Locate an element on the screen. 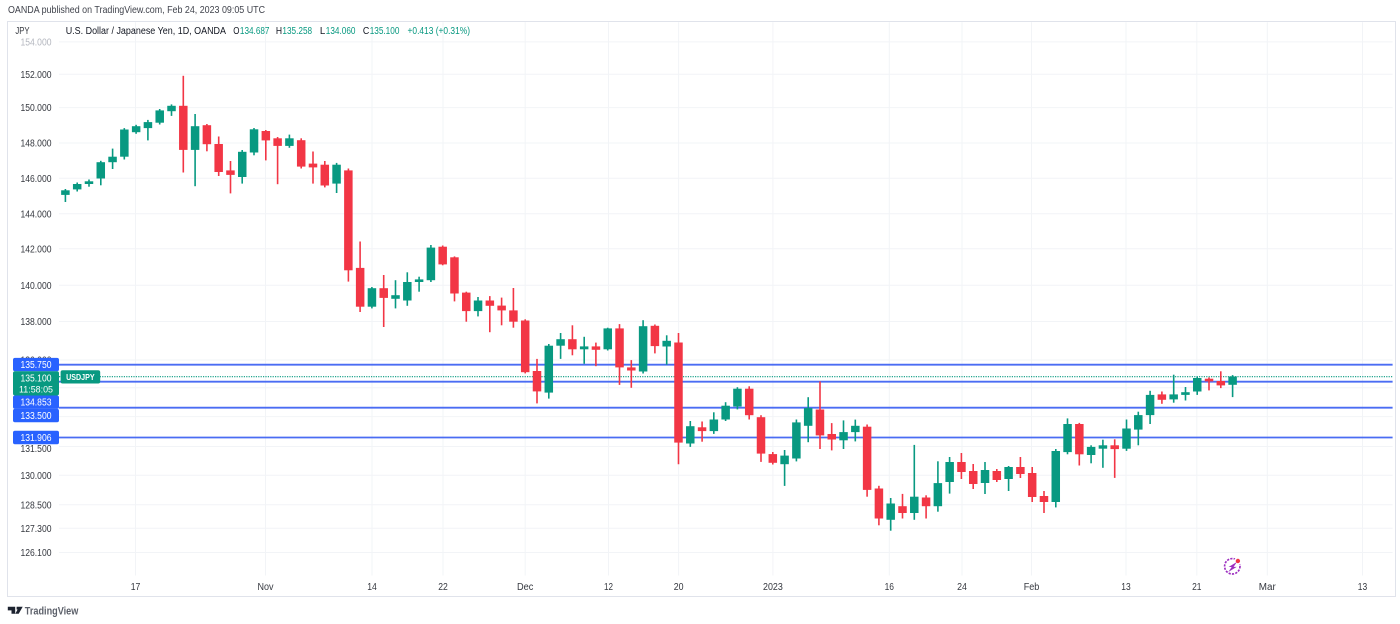 The width and height of the screenshot is (1400, 624). svg-text: 135.750 is located at coordinates (36, 365).